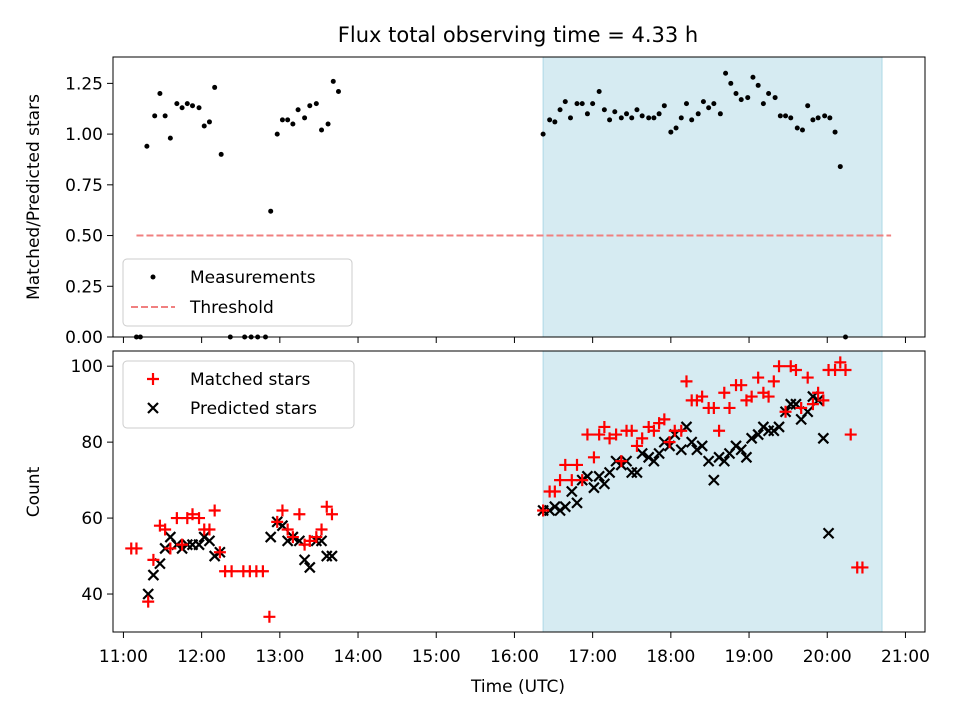 This screenshot has width=960, height=720. I want to click on ratio-y-tick-label: 0.00, so click(84, 338).